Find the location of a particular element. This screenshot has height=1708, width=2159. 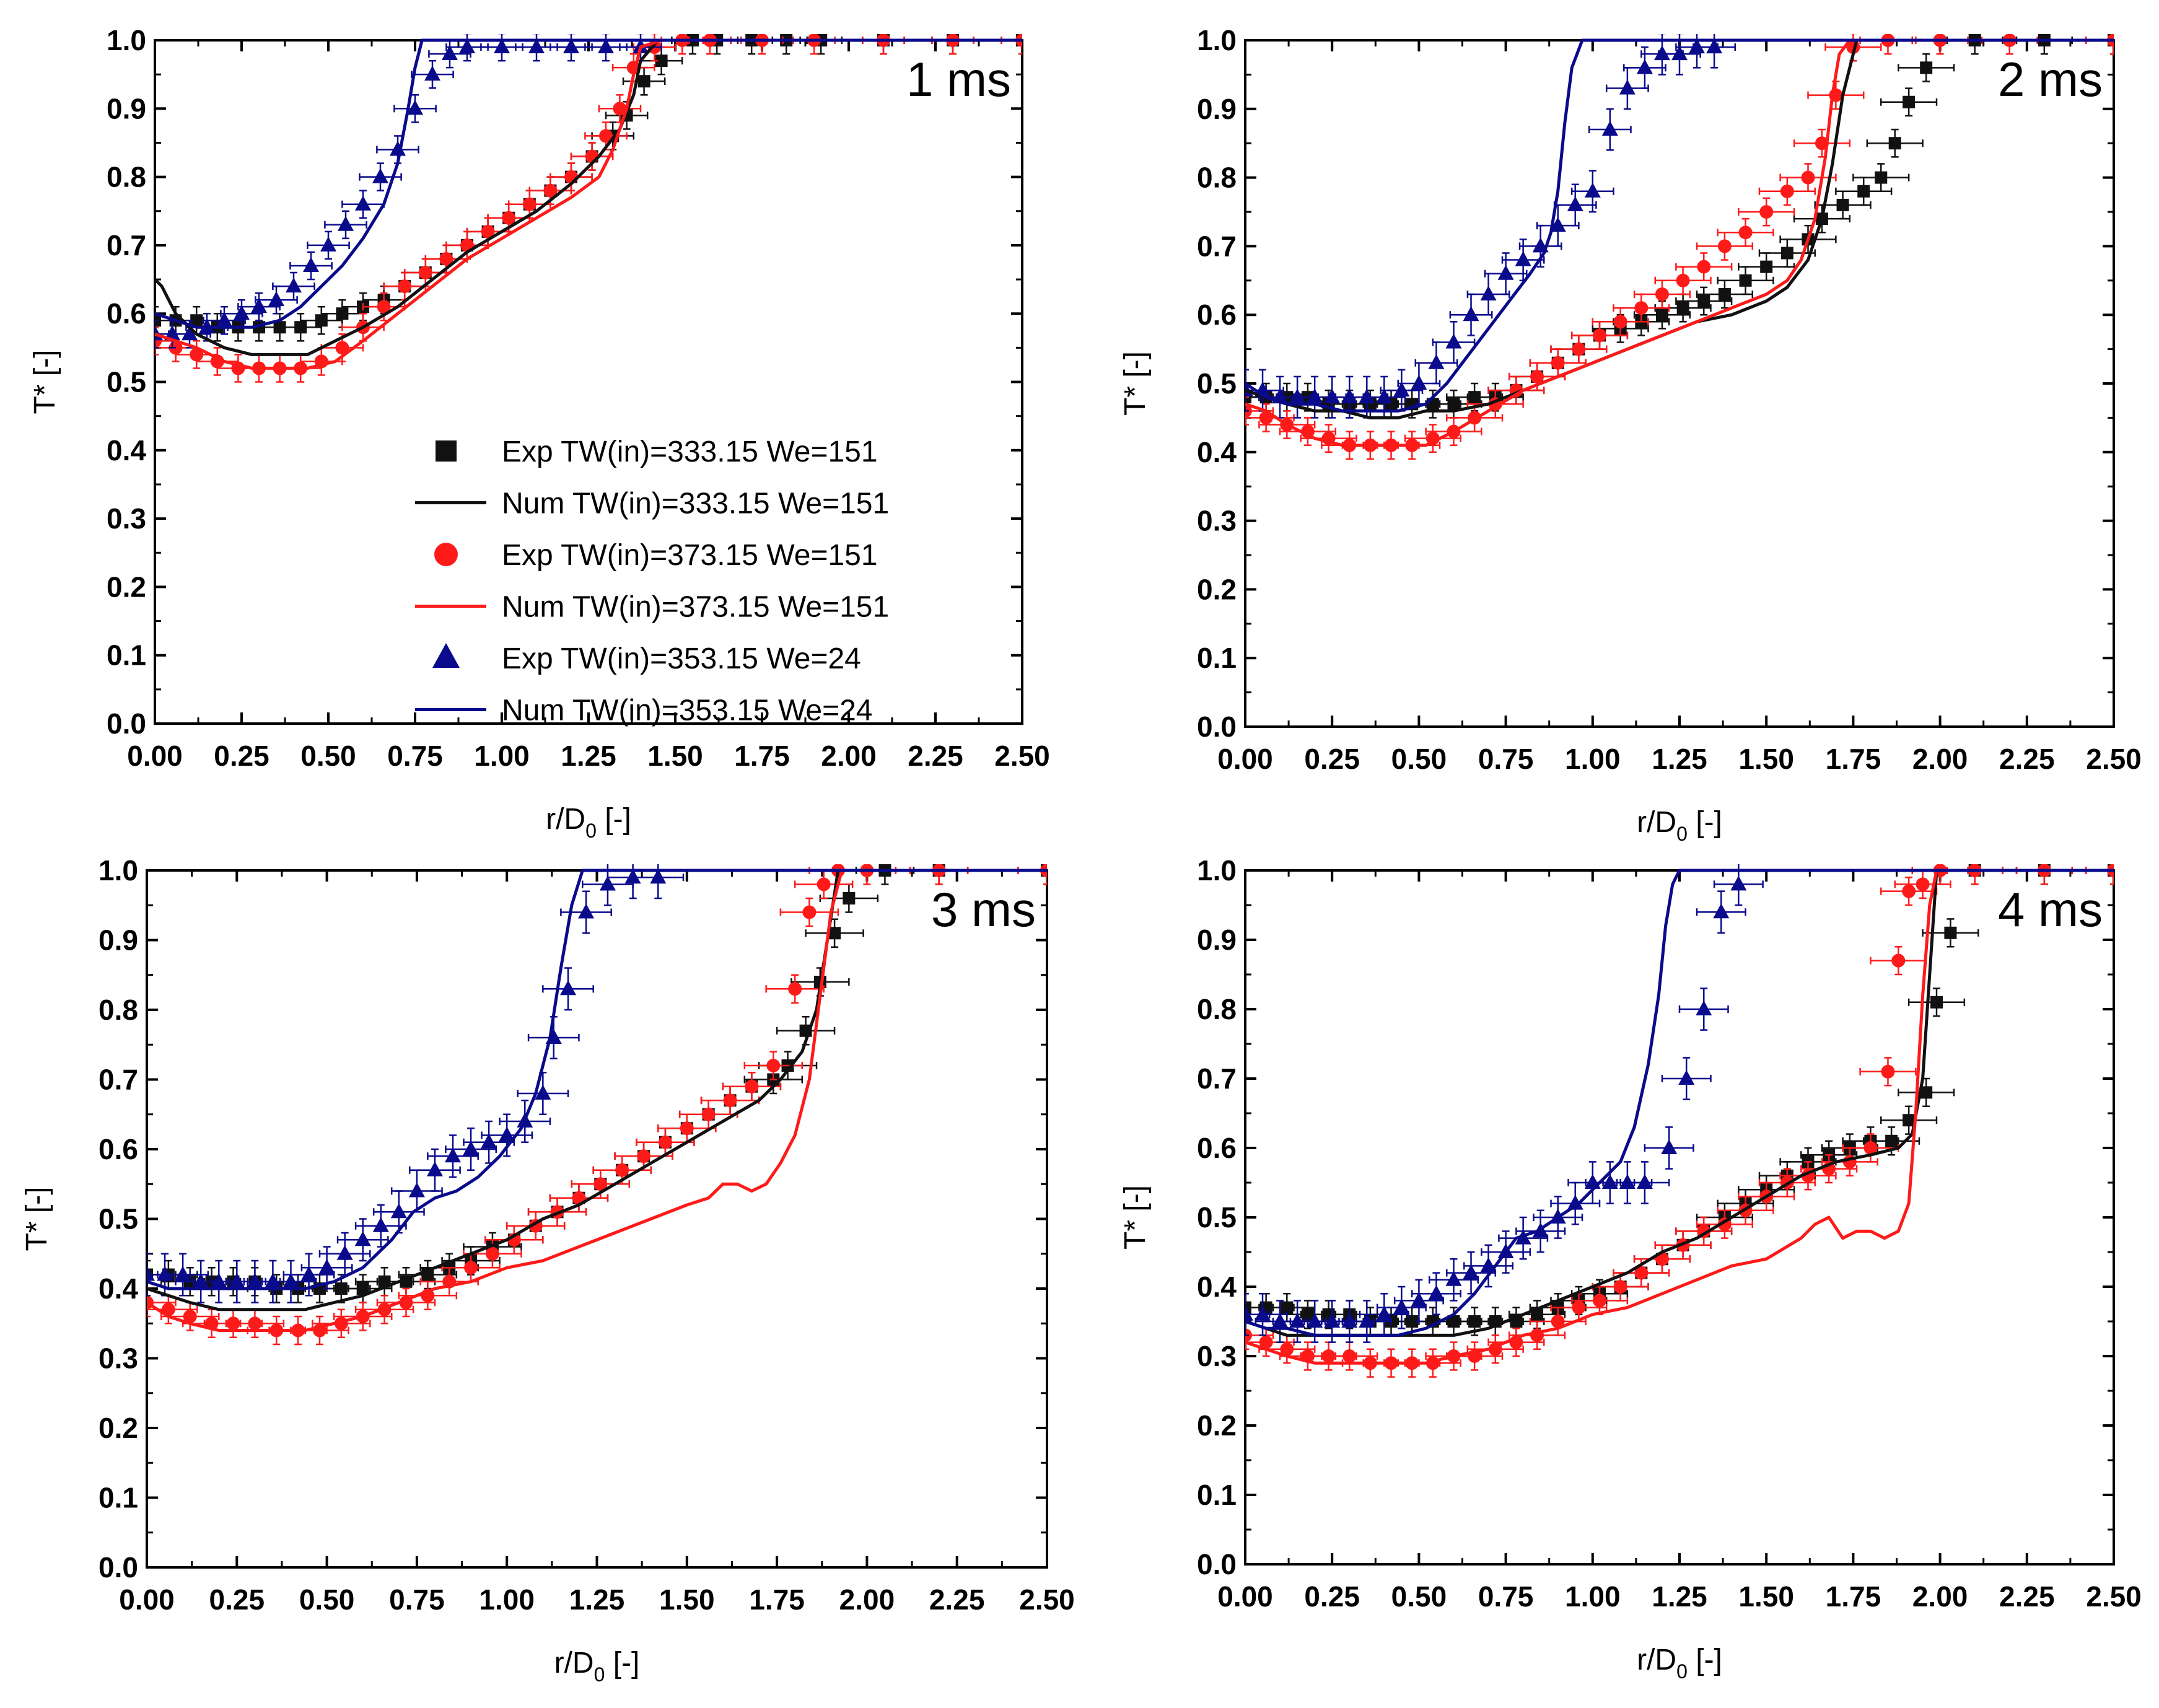

series-line is located at coordinates (588, 183).